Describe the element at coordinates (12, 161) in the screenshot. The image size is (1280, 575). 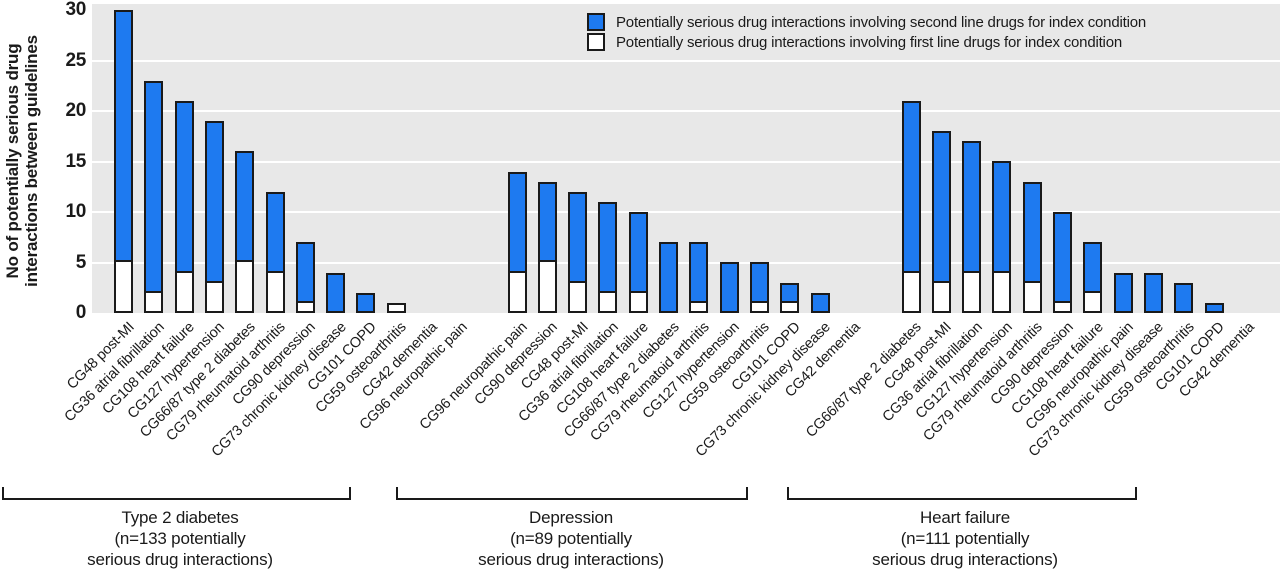
I see `y-axis-title-line1: No of potentially serious drug` at that location.